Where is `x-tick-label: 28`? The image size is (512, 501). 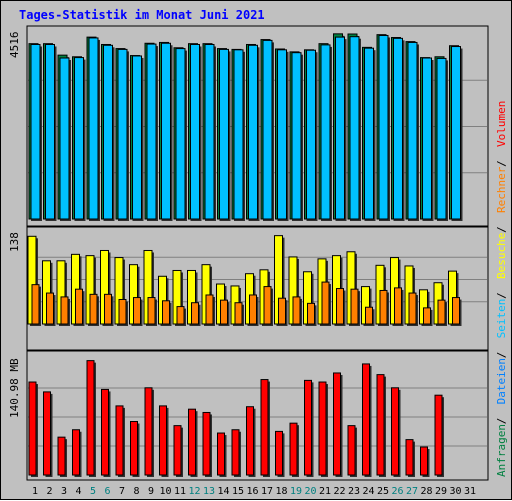 x-tick-label: 28 is located at coordinates (426, 491).